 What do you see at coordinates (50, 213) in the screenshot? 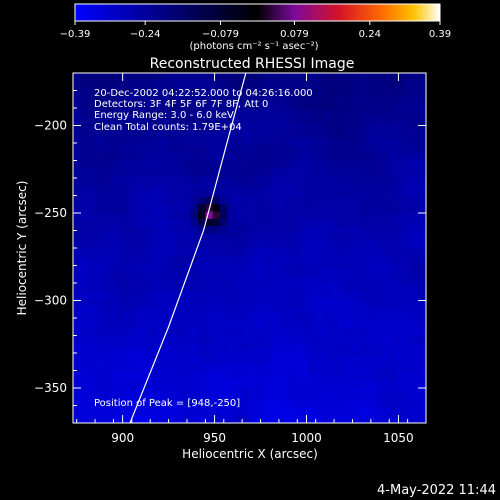
I see `y-tick-label: −250` at bounding box center [50, 213].